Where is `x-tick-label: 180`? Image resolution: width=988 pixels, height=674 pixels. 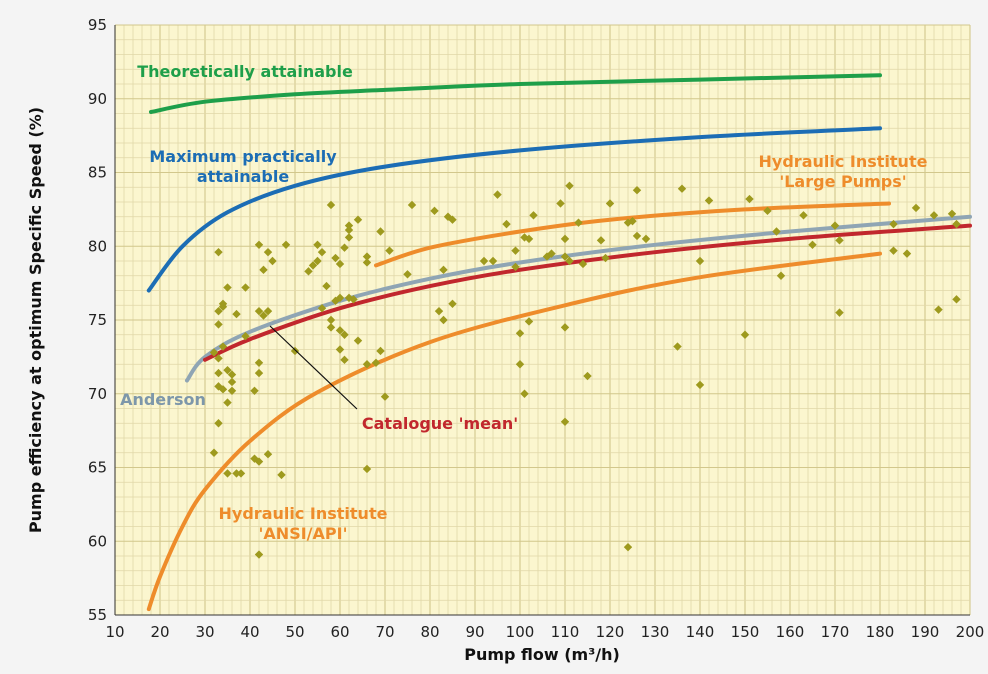 x-tick-label: 180 is located at coordinates (880, 632).